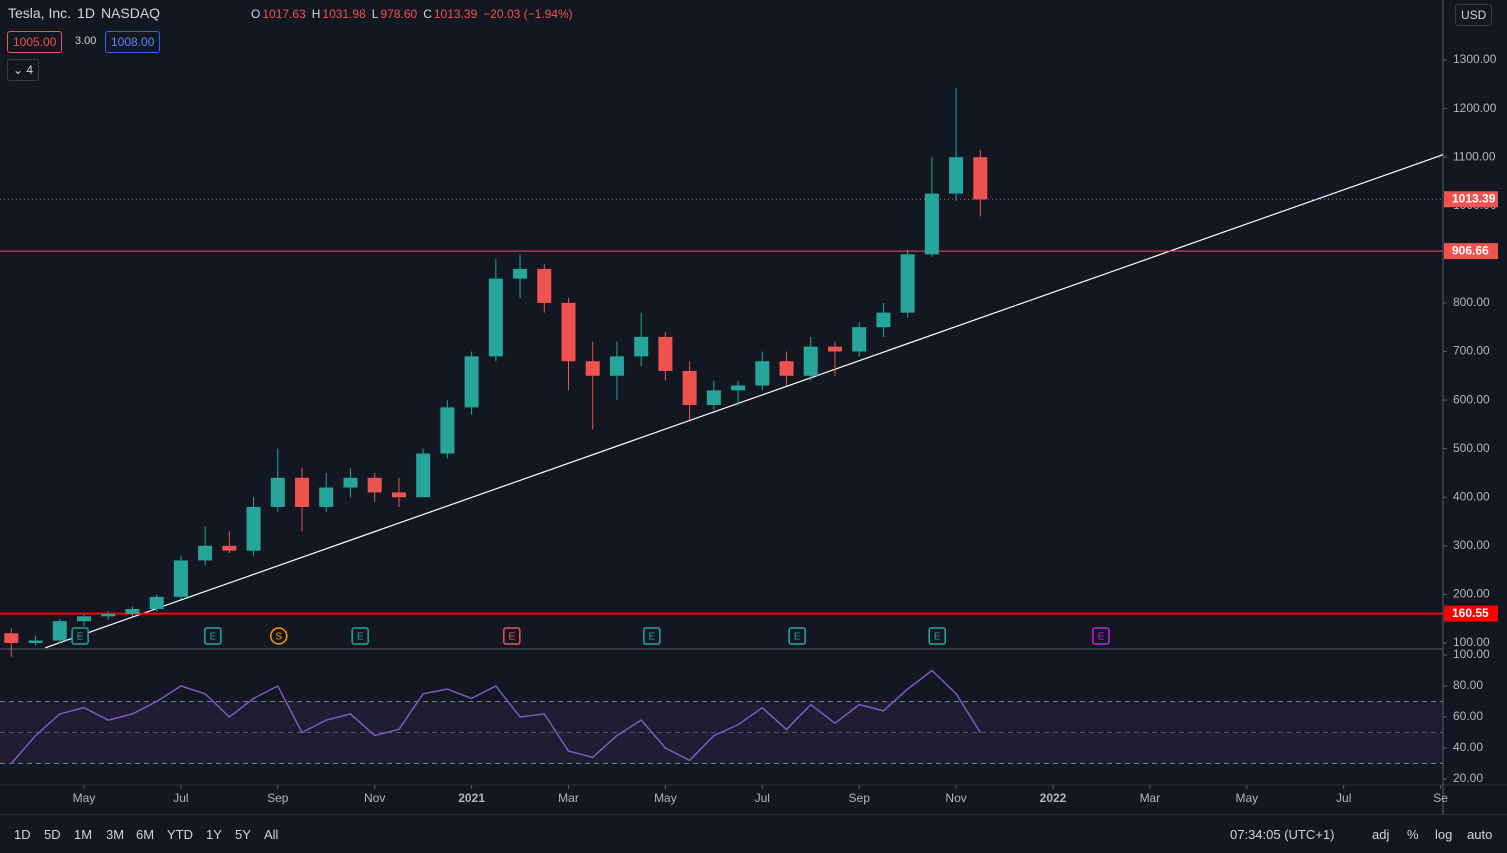 The image size is (1507, 853). Describe the element at coordinates (145, 834) in the screenshot. I see `range-button: 6M` at that location.